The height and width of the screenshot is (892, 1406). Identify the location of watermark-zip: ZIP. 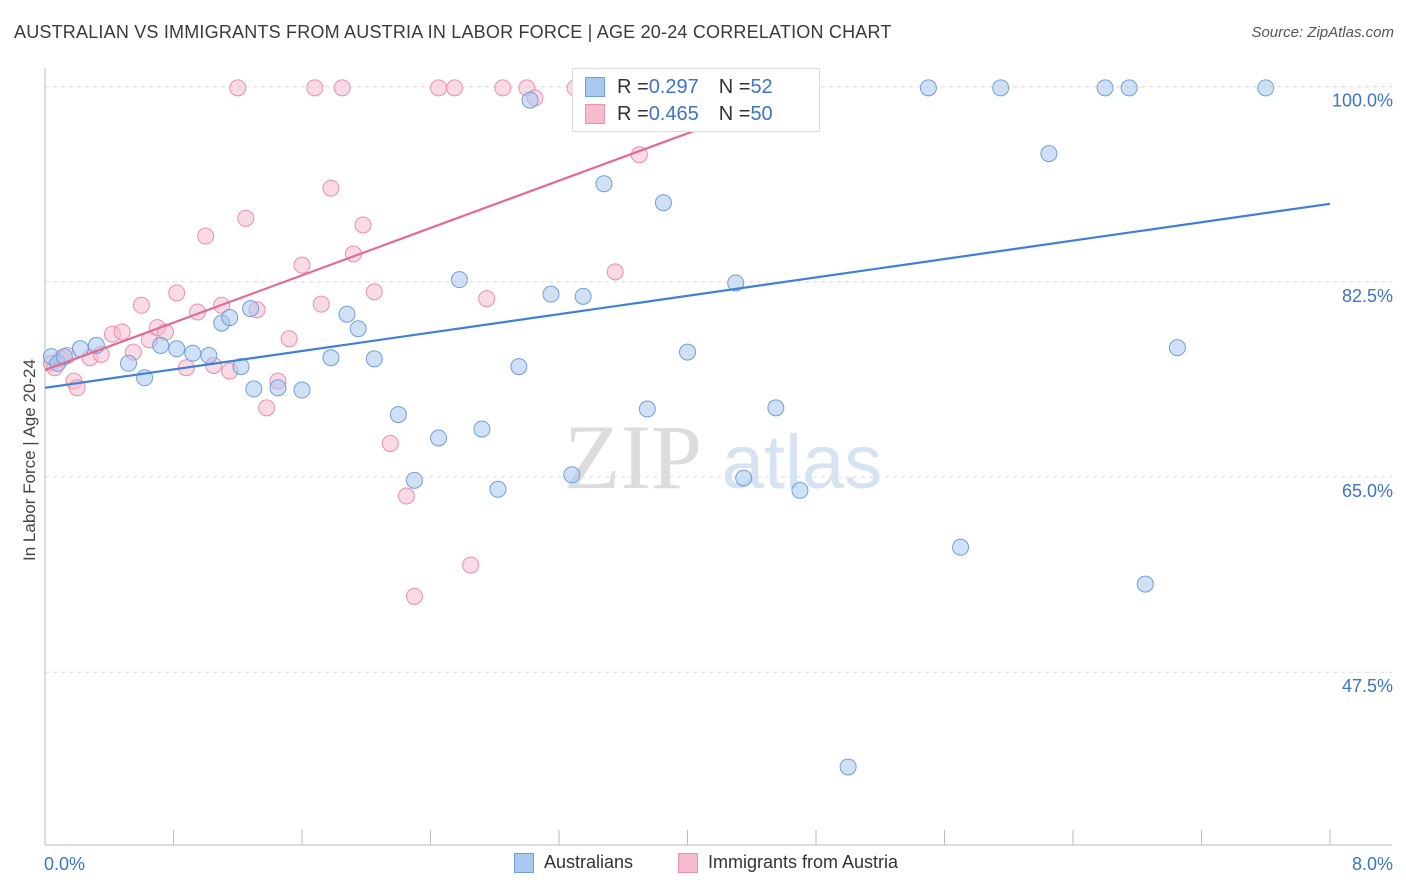
(633, 457).